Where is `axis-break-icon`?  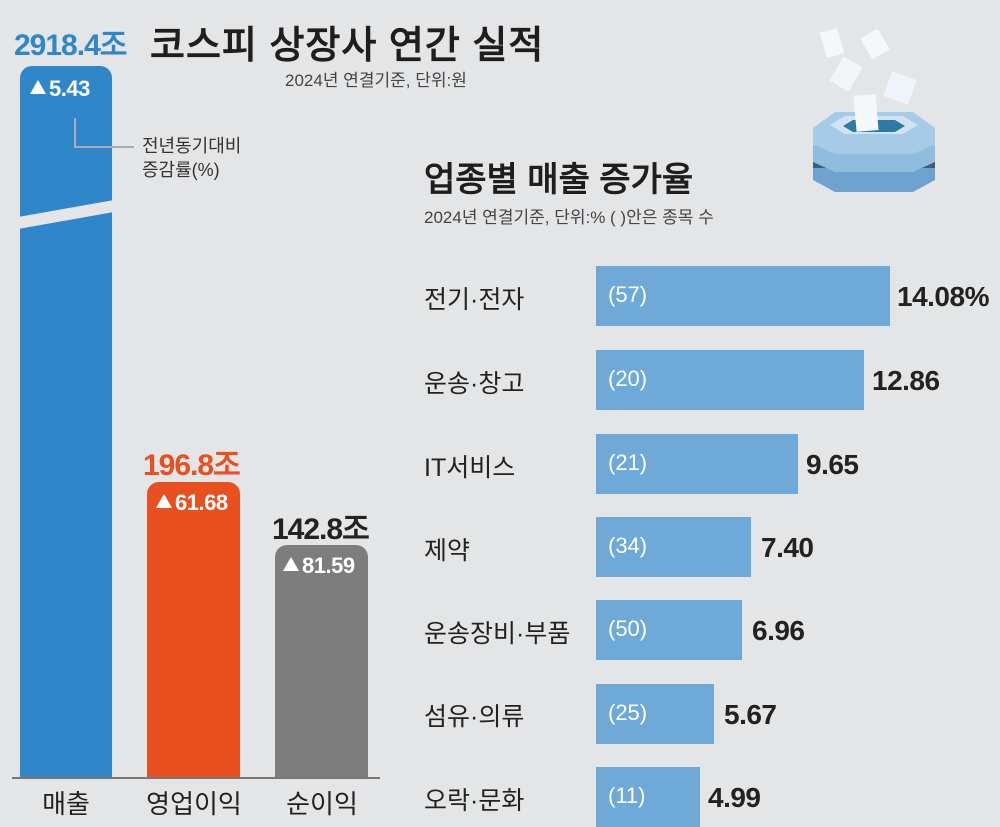 axis-break-icon is located at coordinates (66, 214).